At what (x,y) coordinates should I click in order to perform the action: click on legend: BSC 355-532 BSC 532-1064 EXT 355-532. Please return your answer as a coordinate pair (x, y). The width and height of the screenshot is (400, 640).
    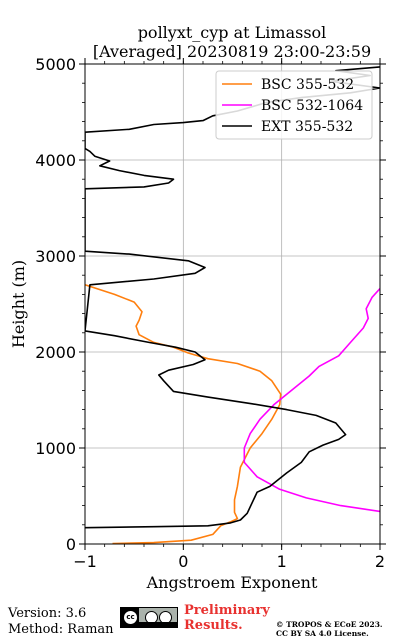
    Looking at the image, I should click on (294, 105).